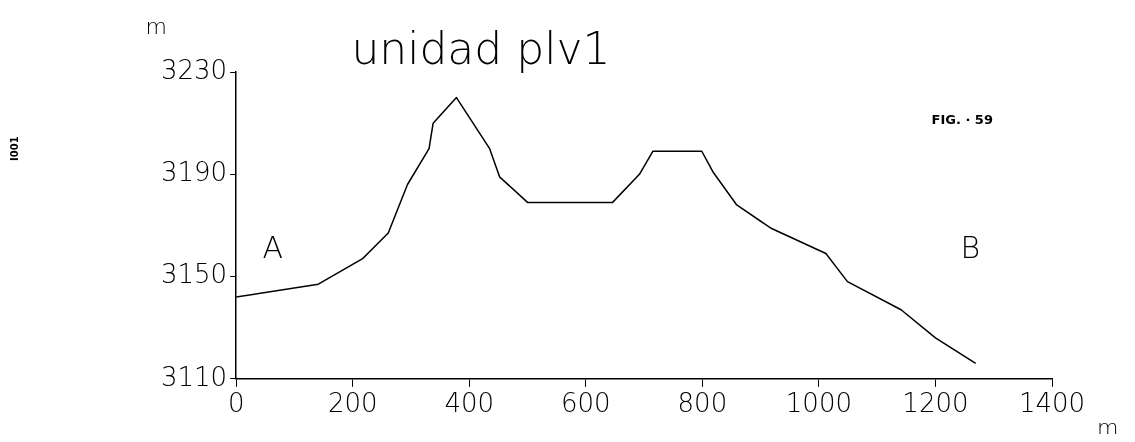 This screenshot has width=1135, height=442. I want to click on y-tick-label: 3230, so click(194, 69).